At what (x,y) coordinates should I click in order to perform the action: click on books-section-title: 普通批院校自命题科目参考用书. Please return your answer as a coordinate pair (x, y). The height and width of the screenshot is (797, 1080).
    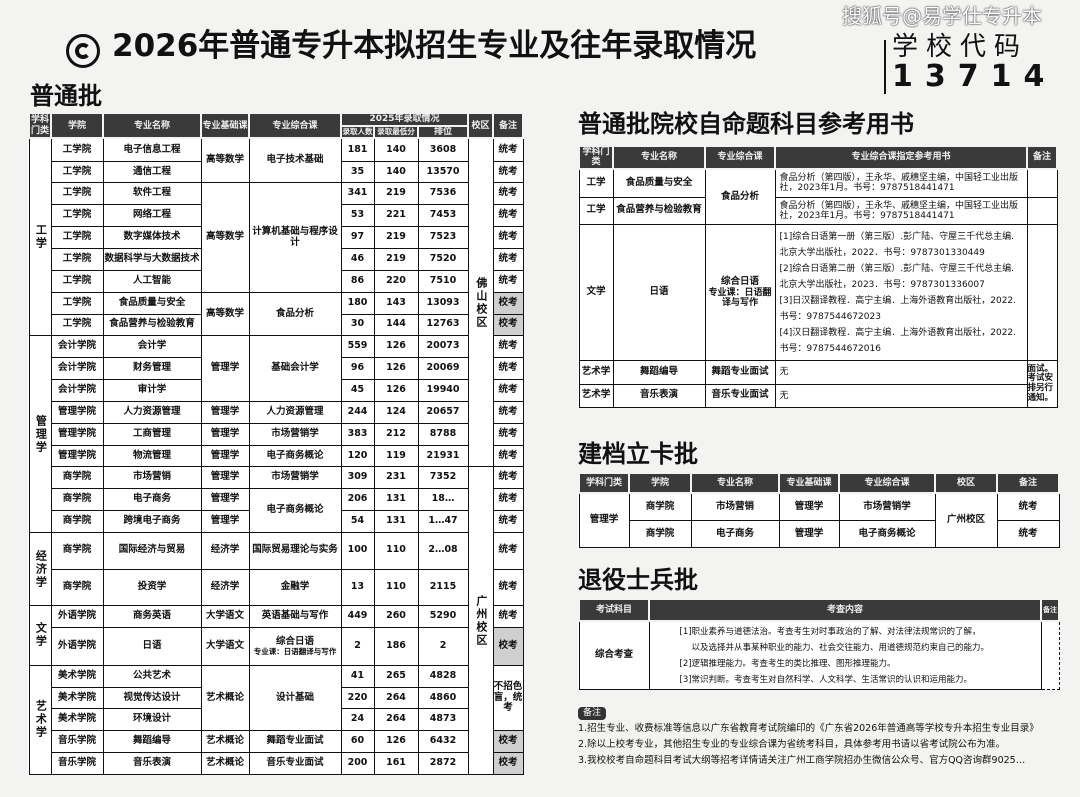
    Looking at the image, I should click on (746, 124).